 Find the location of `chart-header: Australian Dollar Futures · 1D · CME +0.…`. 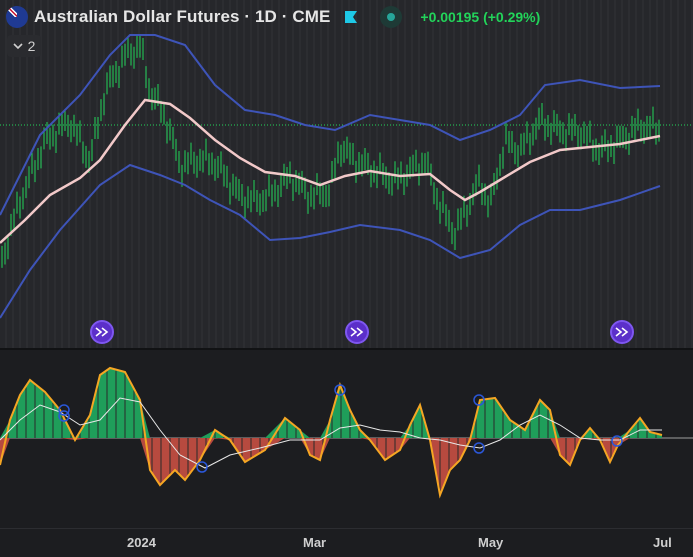

chart-header: Australian Dollar Futures · 1D · CME +0.… is located at coordinates (273, 17).